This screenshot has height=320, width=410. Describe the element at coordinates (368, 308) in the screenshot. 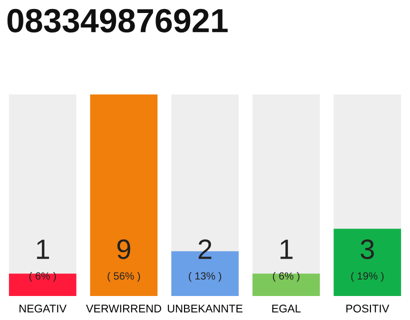

I see `x-tick-label: POSITIV` at that location.